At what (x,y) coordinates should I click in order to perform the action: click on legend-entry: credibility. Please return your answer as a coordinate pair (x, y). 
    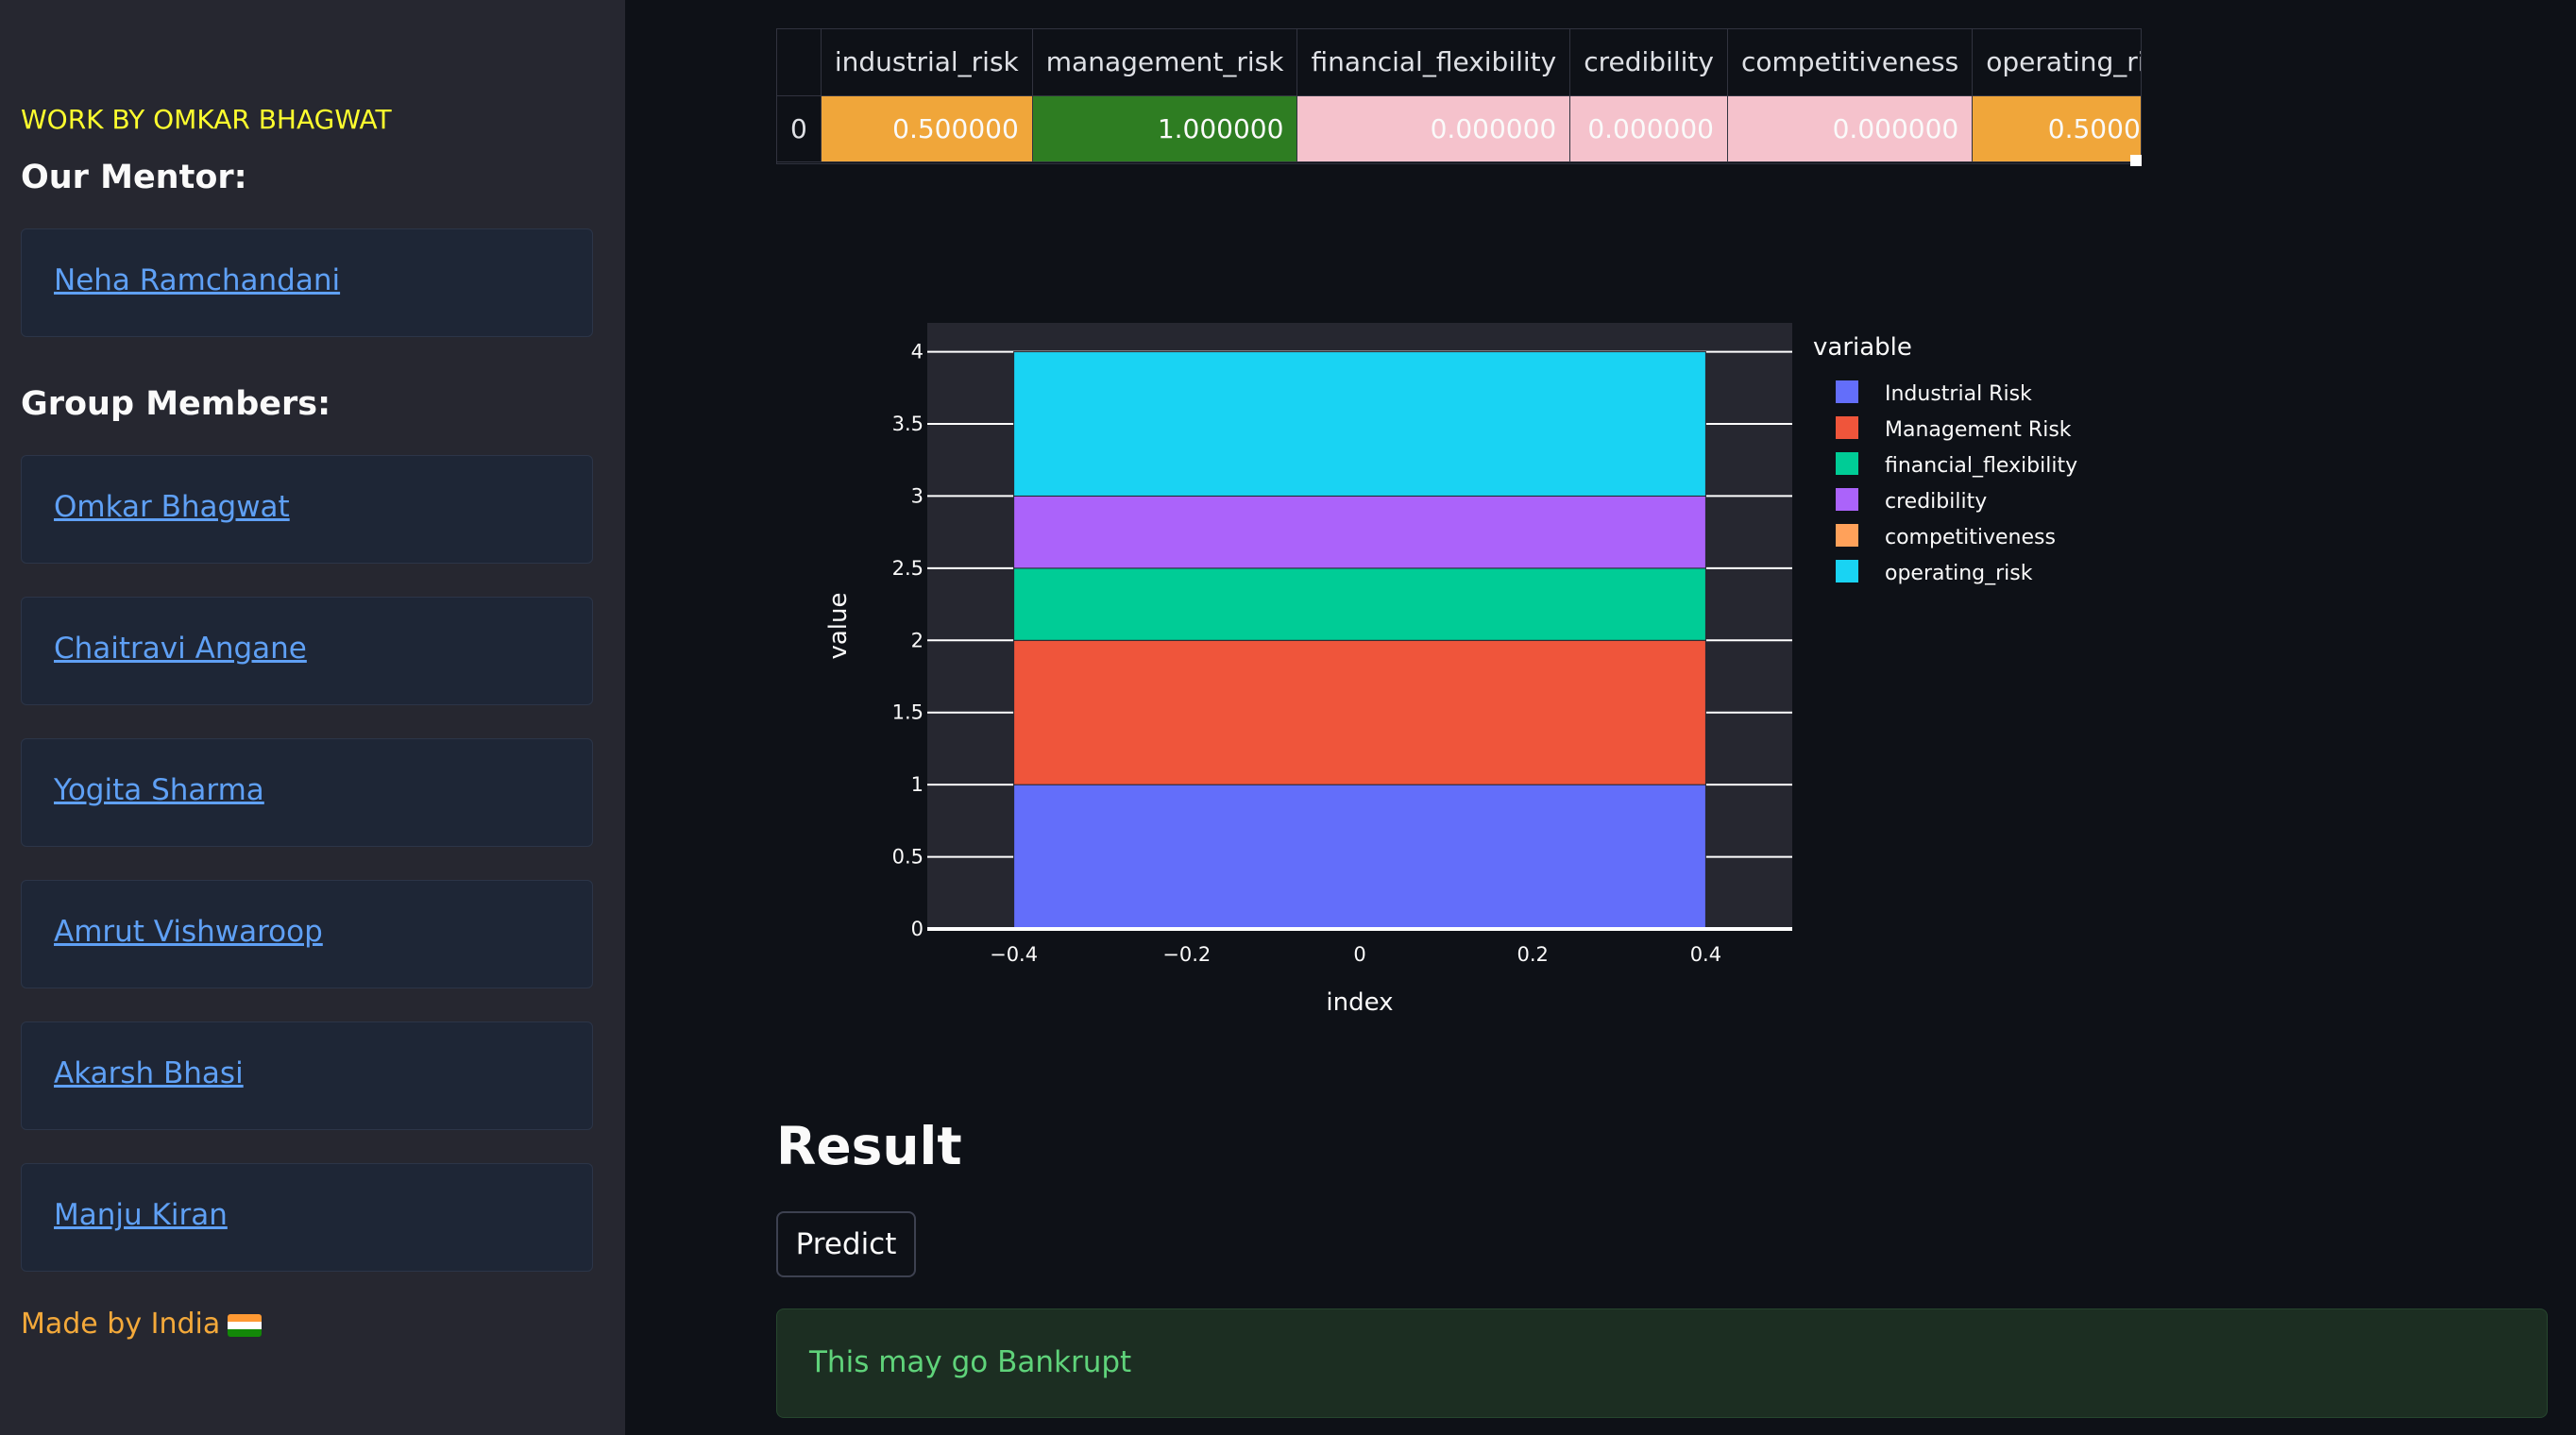
    Looking at the image, I should click on (1936, 502).